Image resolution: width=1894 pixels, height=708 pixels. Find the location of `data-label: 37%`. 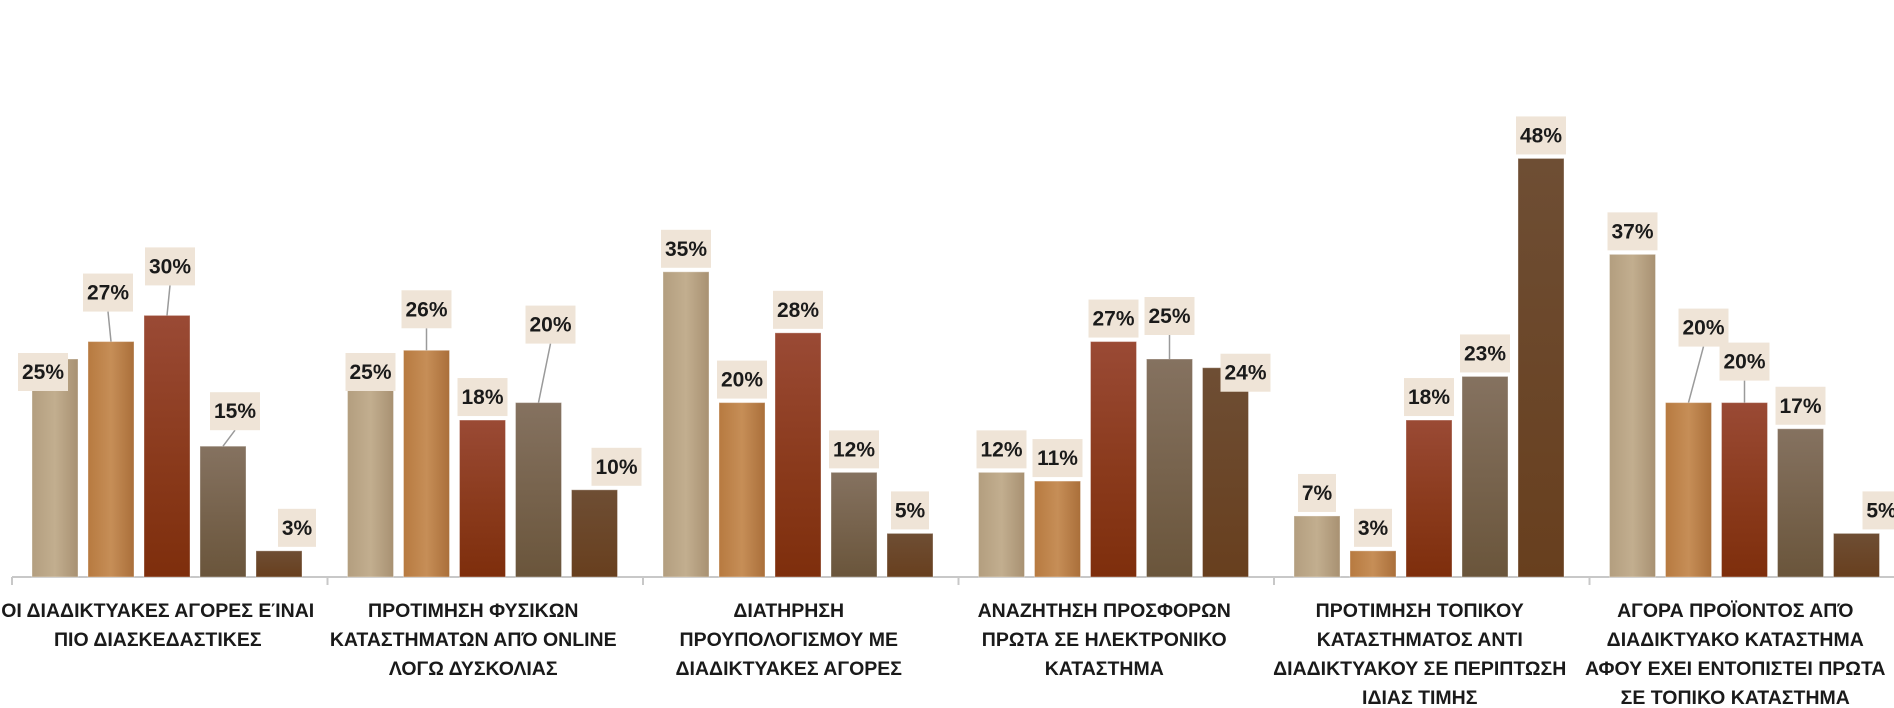

data-label: 37% is located at coordinates (1632, 231).